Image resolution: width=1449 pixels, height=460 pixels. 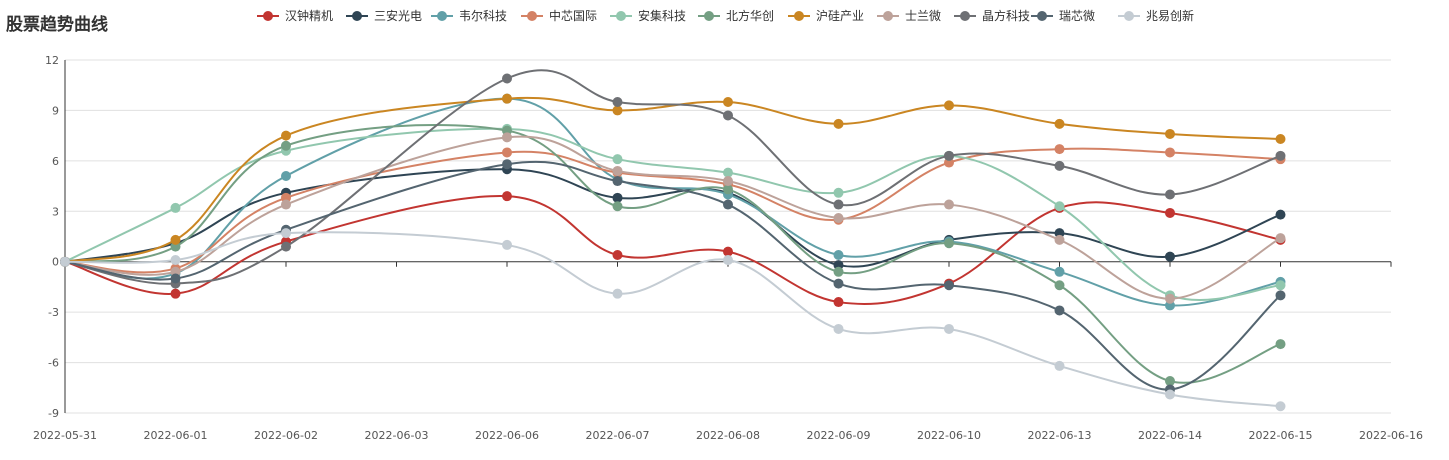 I want to click on legend-item: 中芯国际, so click(x=573, y=15).